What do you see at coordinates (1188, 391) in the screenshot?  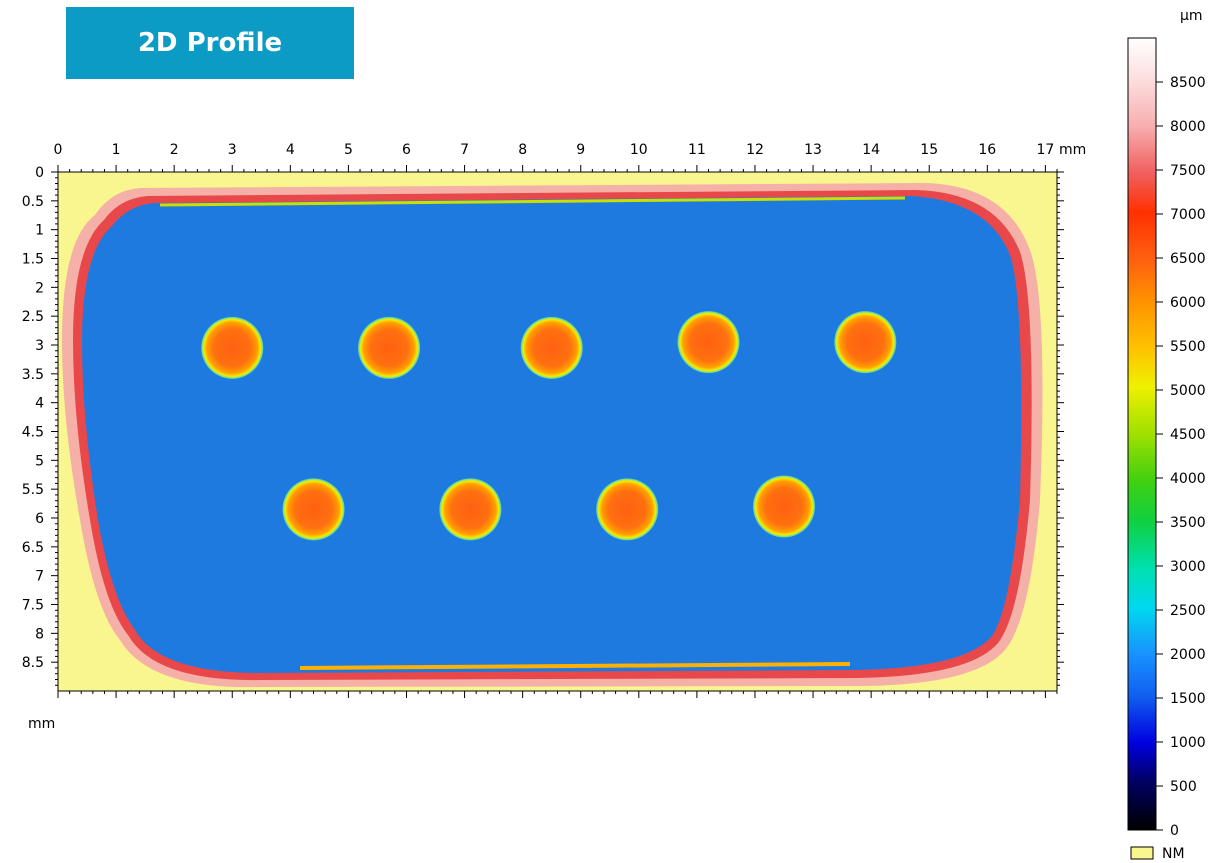 I see `colorbar-tick-label: 5000` at bounding box center [1188, 391].